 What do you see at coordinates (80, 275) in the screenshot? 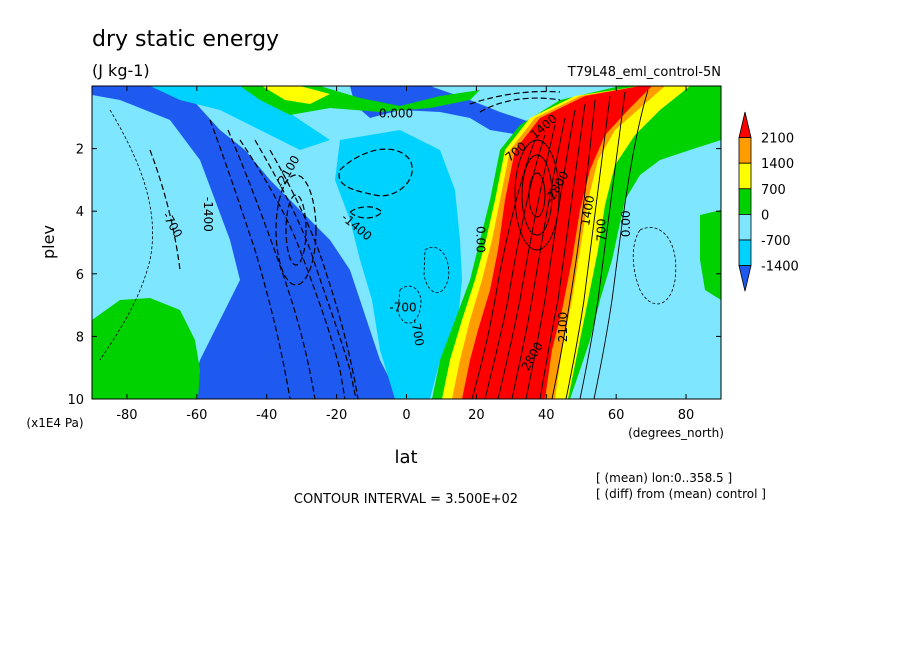
I see `y-tick-label: 6` at bounding box center [80, 275].